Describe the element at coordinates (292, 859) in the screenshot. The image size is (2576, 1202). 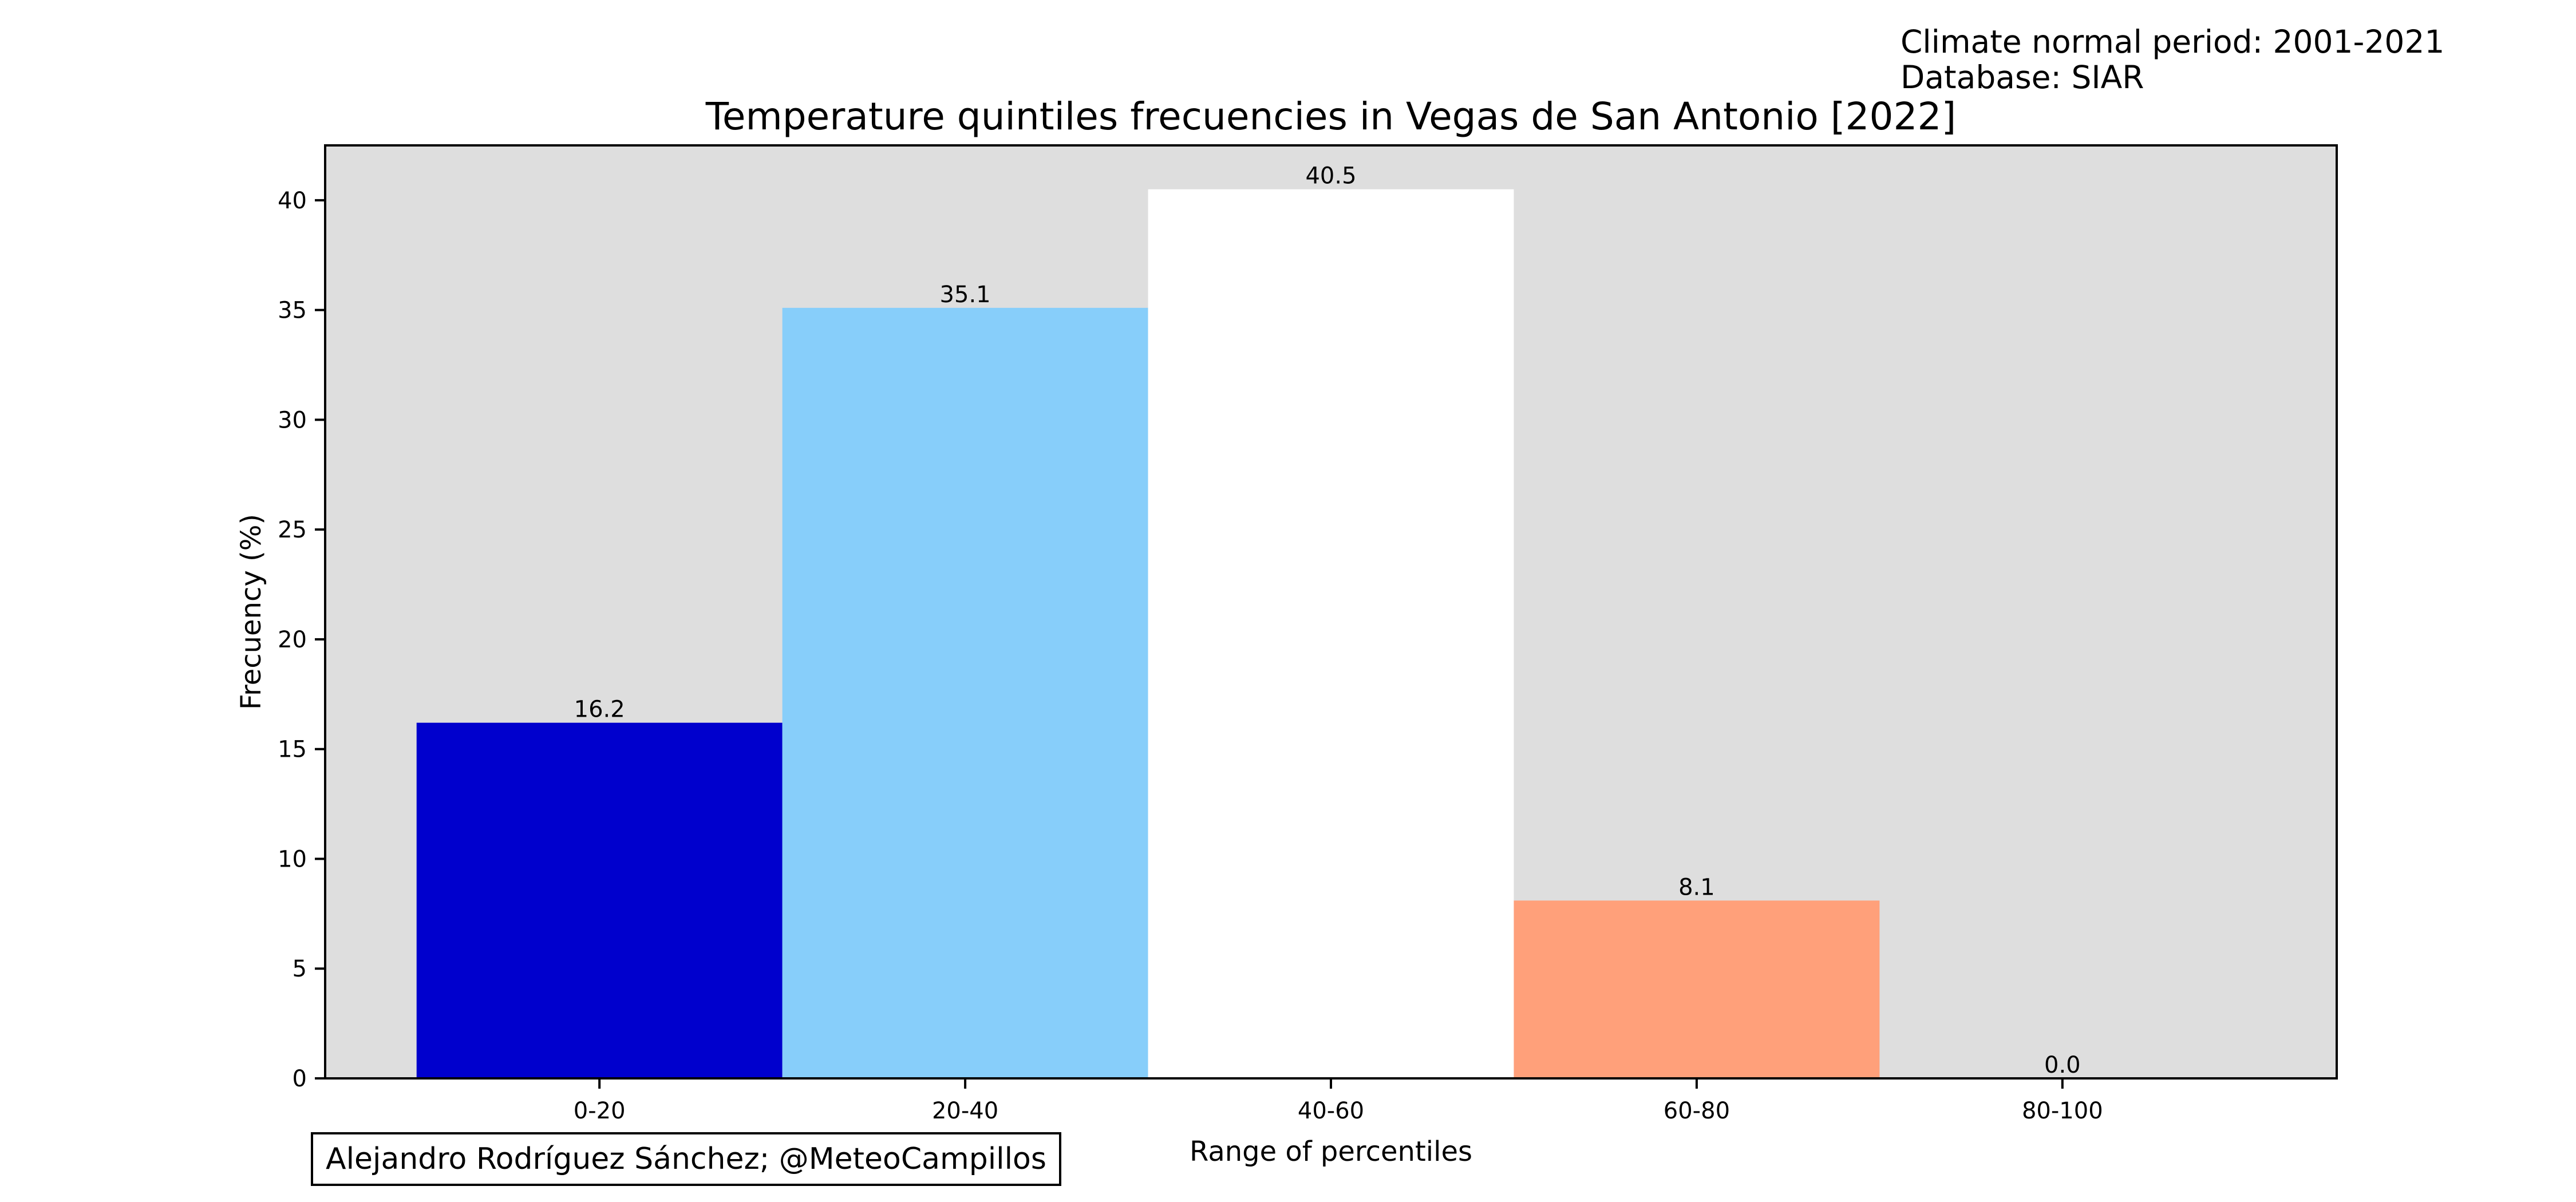
I see `y-tick-label: 10` at that location.